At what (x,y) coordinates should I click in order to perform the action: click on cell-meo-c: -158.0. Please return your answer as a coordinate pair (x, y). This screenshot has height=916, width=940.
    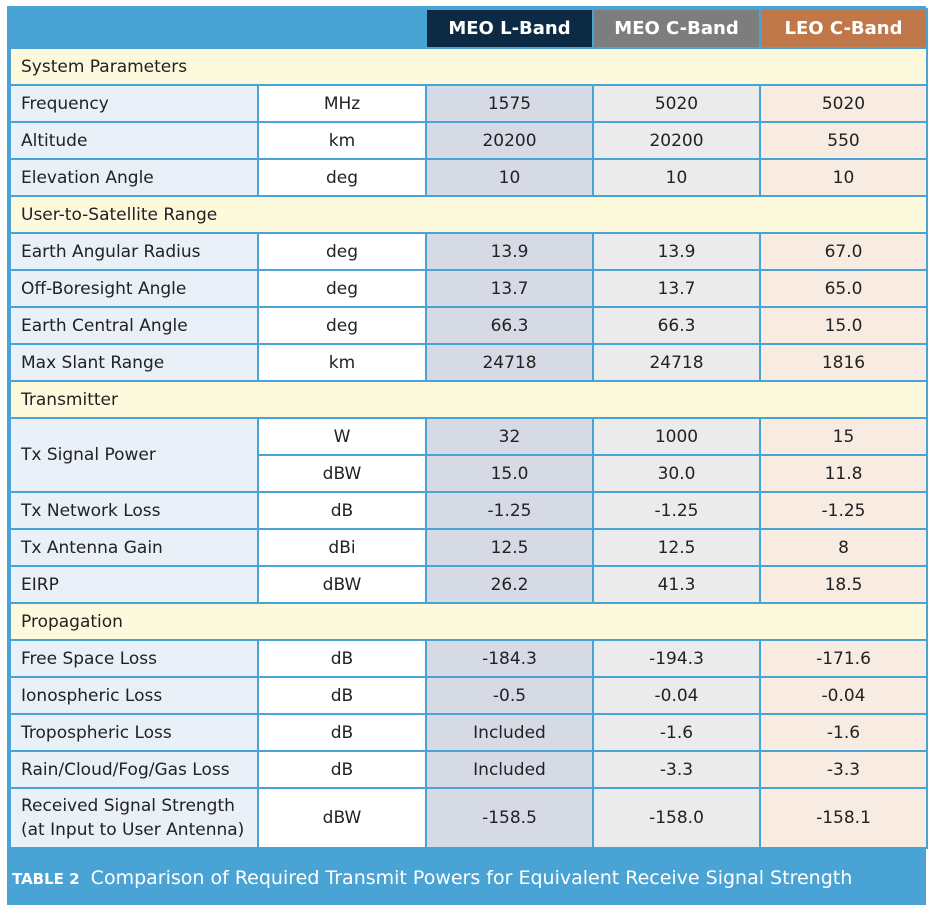
    Looking at the image, I should click on (676, 818).